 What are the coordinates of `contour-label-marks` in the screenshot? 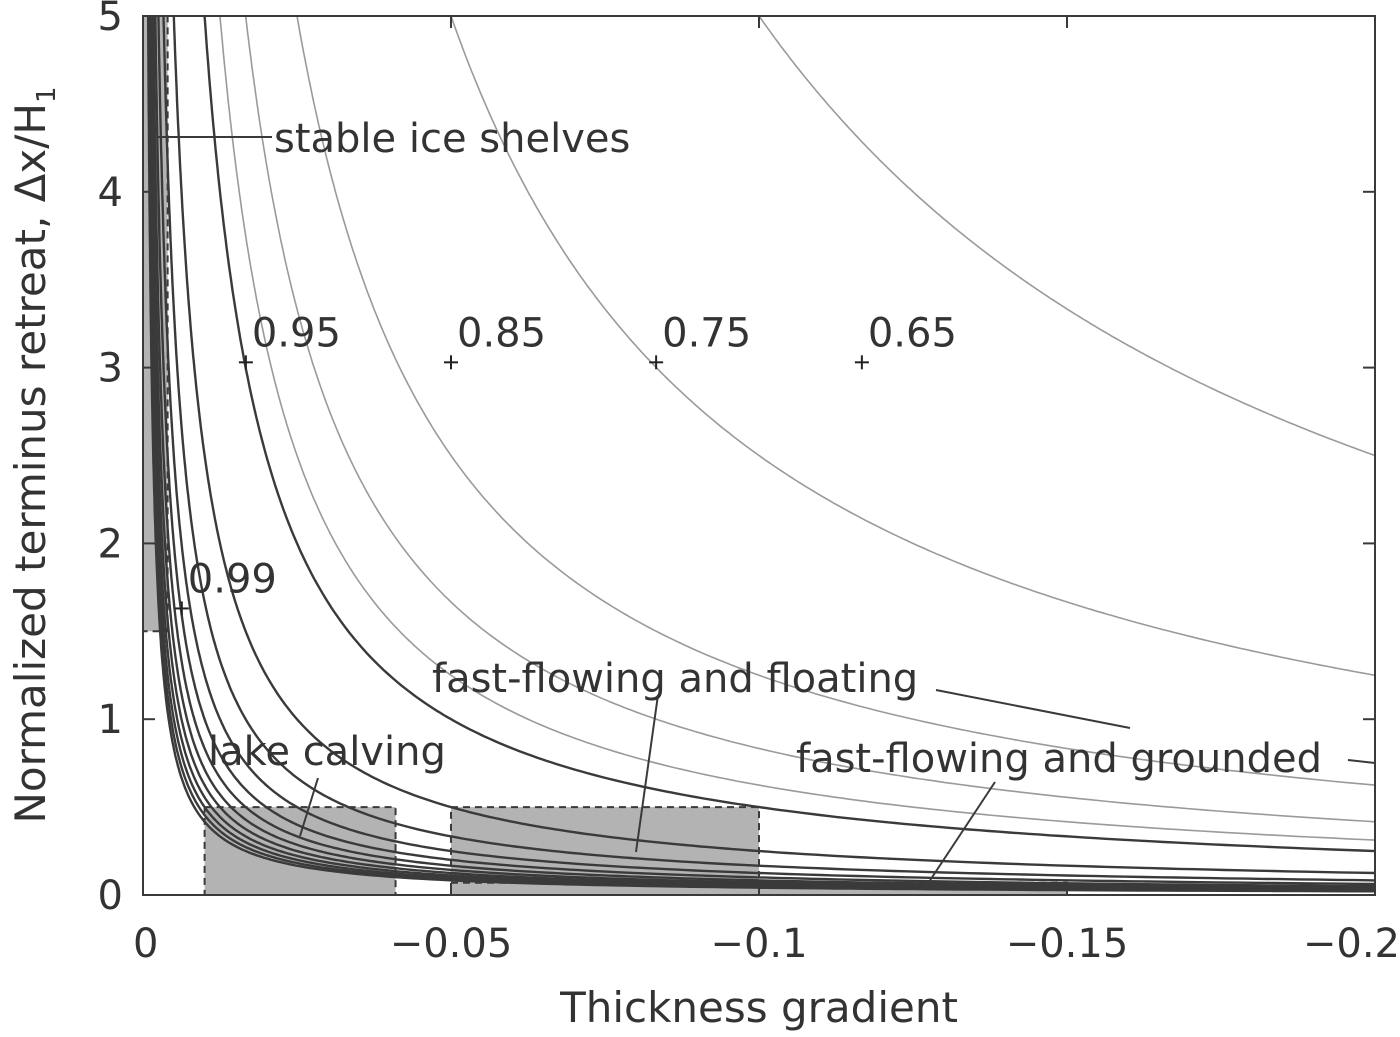 It's located at (521, 485).